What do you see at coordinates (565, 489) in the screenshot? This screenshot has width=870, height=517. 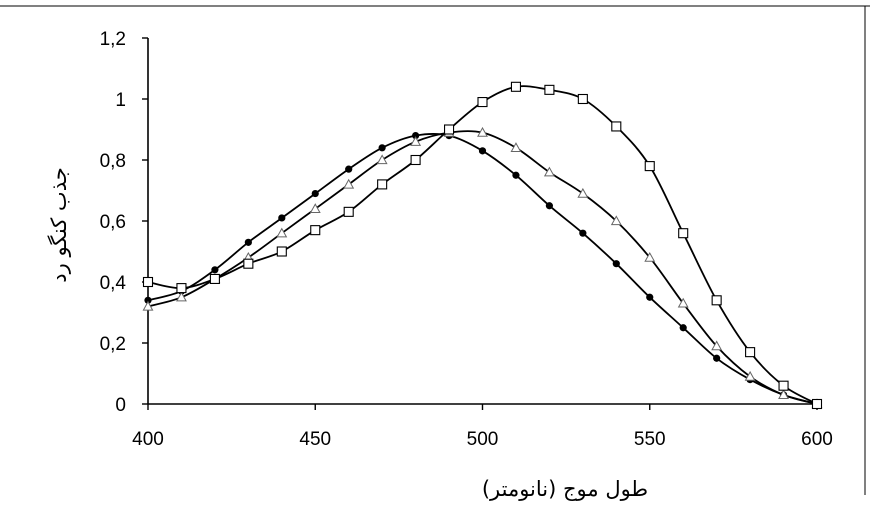 I see `x-axis-title: طول موج (نانومتر)` at bounding box center [565, 489].